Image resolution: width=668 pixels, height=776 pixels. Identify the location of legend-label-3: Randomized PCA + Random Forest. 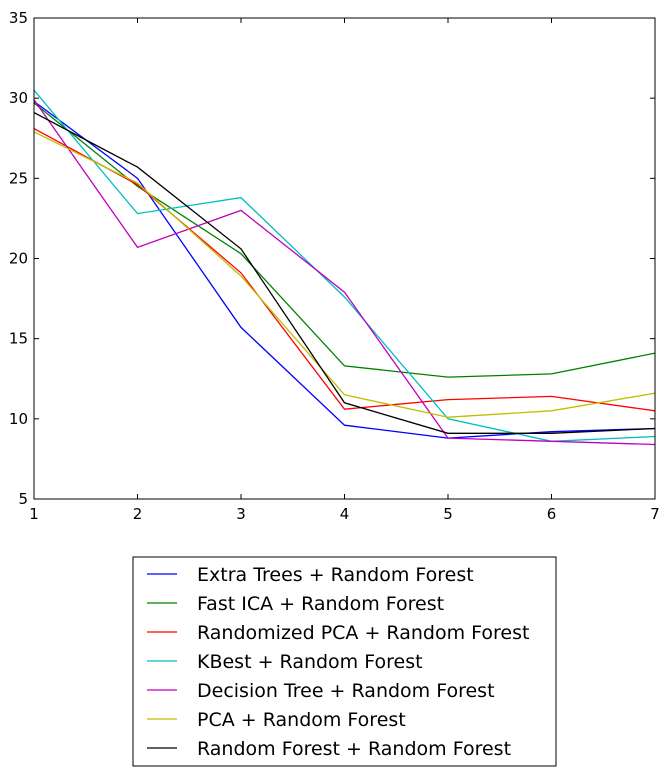
(363, 633).